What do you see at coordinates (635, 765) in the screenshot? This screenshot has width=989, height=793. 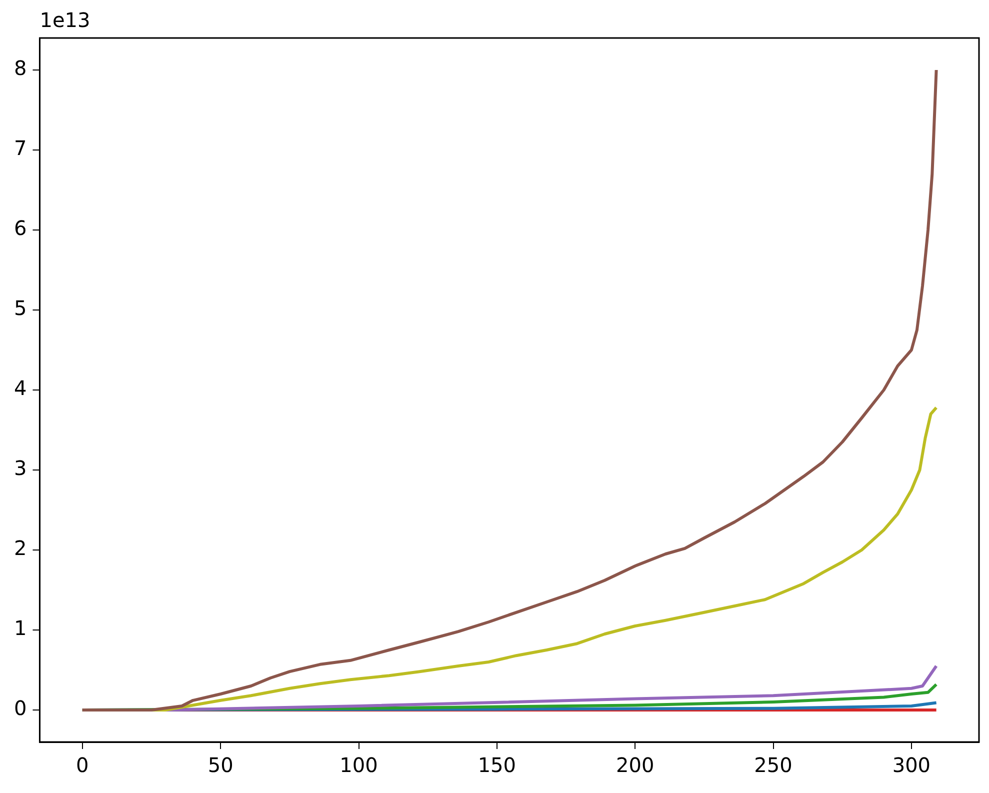 I see `x-tick-label: 200` at bounding box center [635, 765].